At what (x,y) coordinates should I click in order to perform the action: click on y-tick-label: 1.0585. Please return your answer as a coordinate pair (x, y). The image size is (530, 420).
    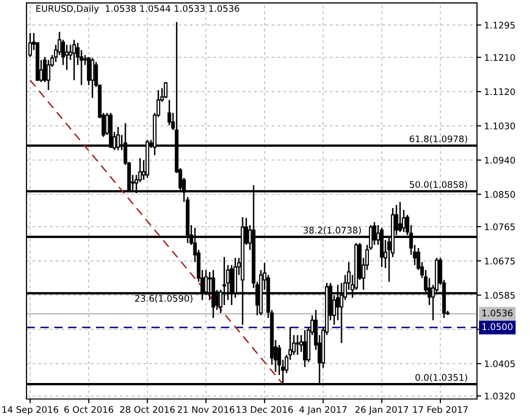
    Looking at the image, I should click on (499, 295).